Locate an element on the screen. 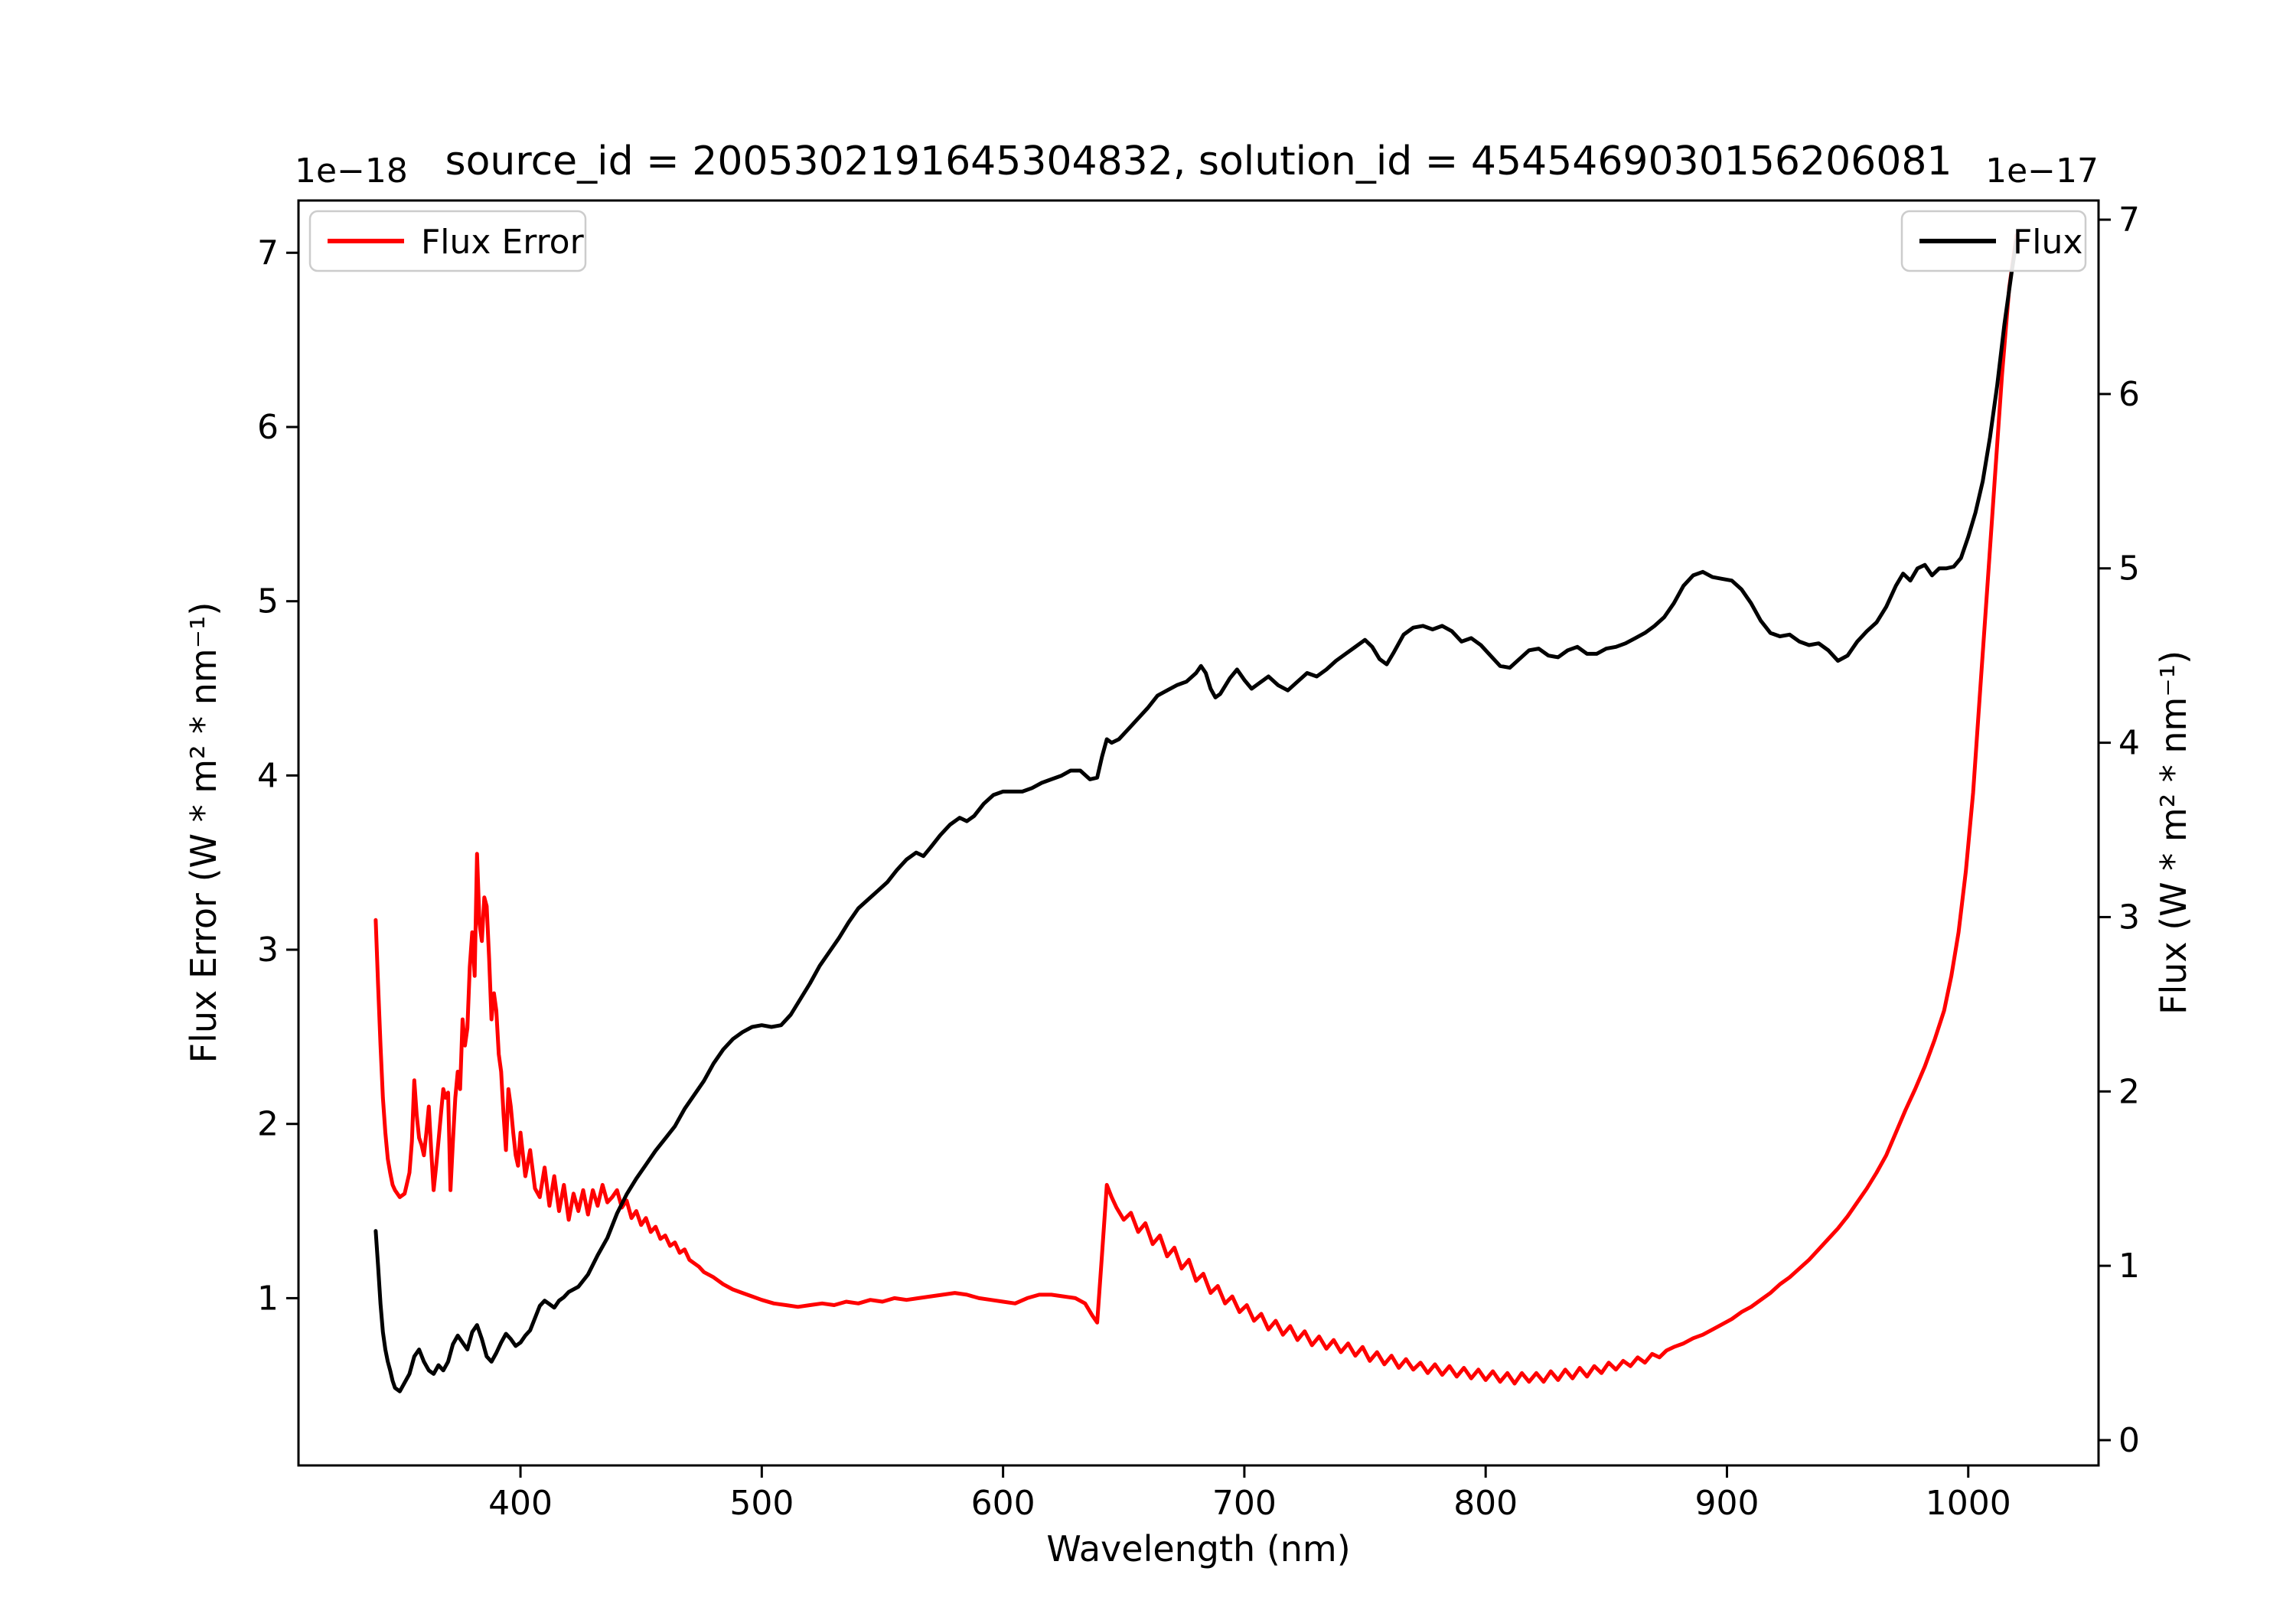 Image resolution: width=2296 pixels, height=1607 pixels. right-tick-label: 6 is located at coordinates (2129, 394).